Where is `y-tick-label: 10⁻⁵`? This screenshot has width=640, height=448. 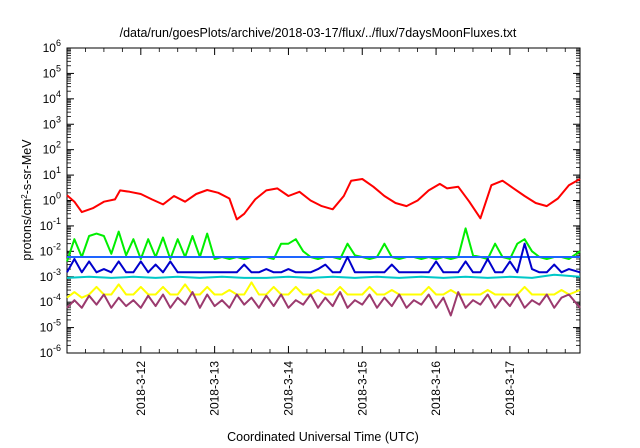 y-tick-label: 10⁻⁵ is located at coordinates (50, 326).